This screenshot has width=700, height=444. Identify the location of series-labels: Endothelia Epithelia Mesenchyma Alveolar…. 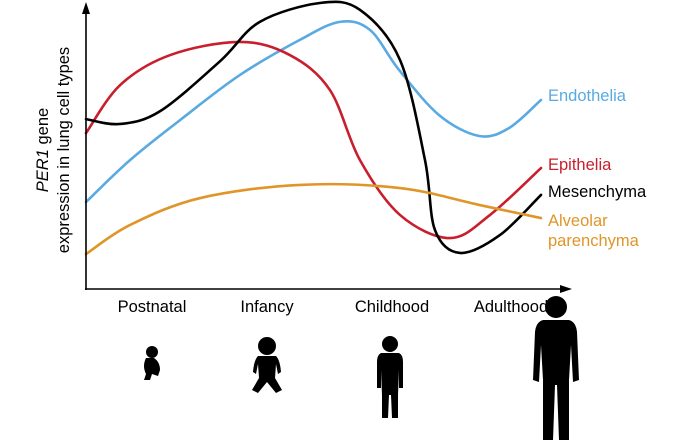
(597, 168).